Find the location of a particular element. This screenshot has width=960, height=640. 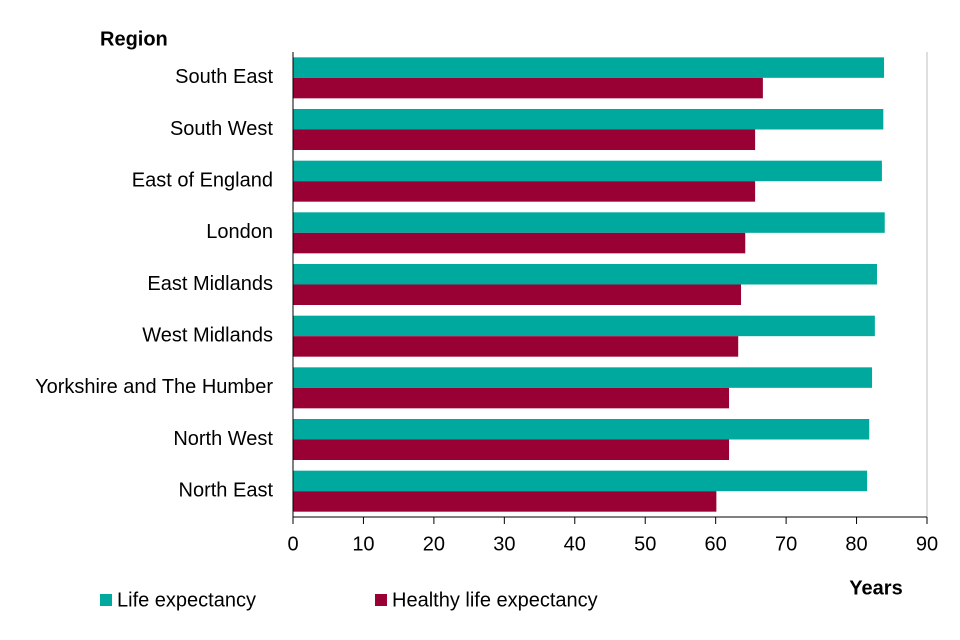

x-tick-label: 80 is located at coordinates (856, 544).